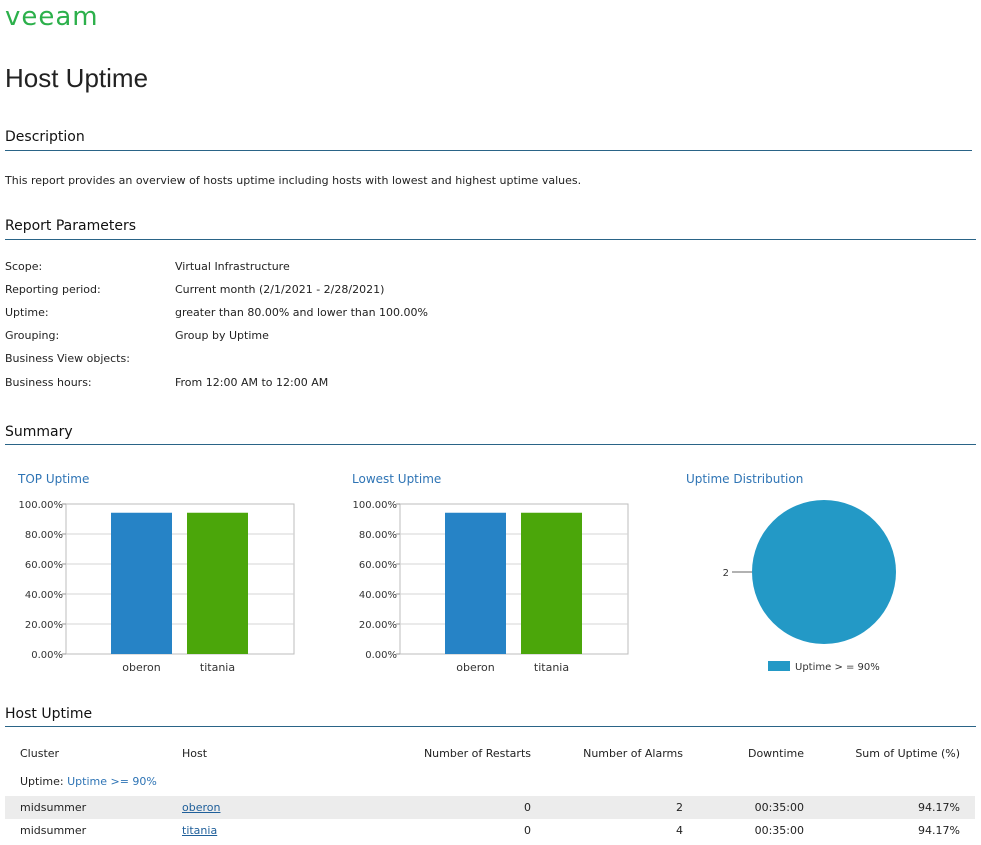  Describe the element at coordinates (67, 358) in the screenshot. I see `param-label: Business View objects:` at that location.